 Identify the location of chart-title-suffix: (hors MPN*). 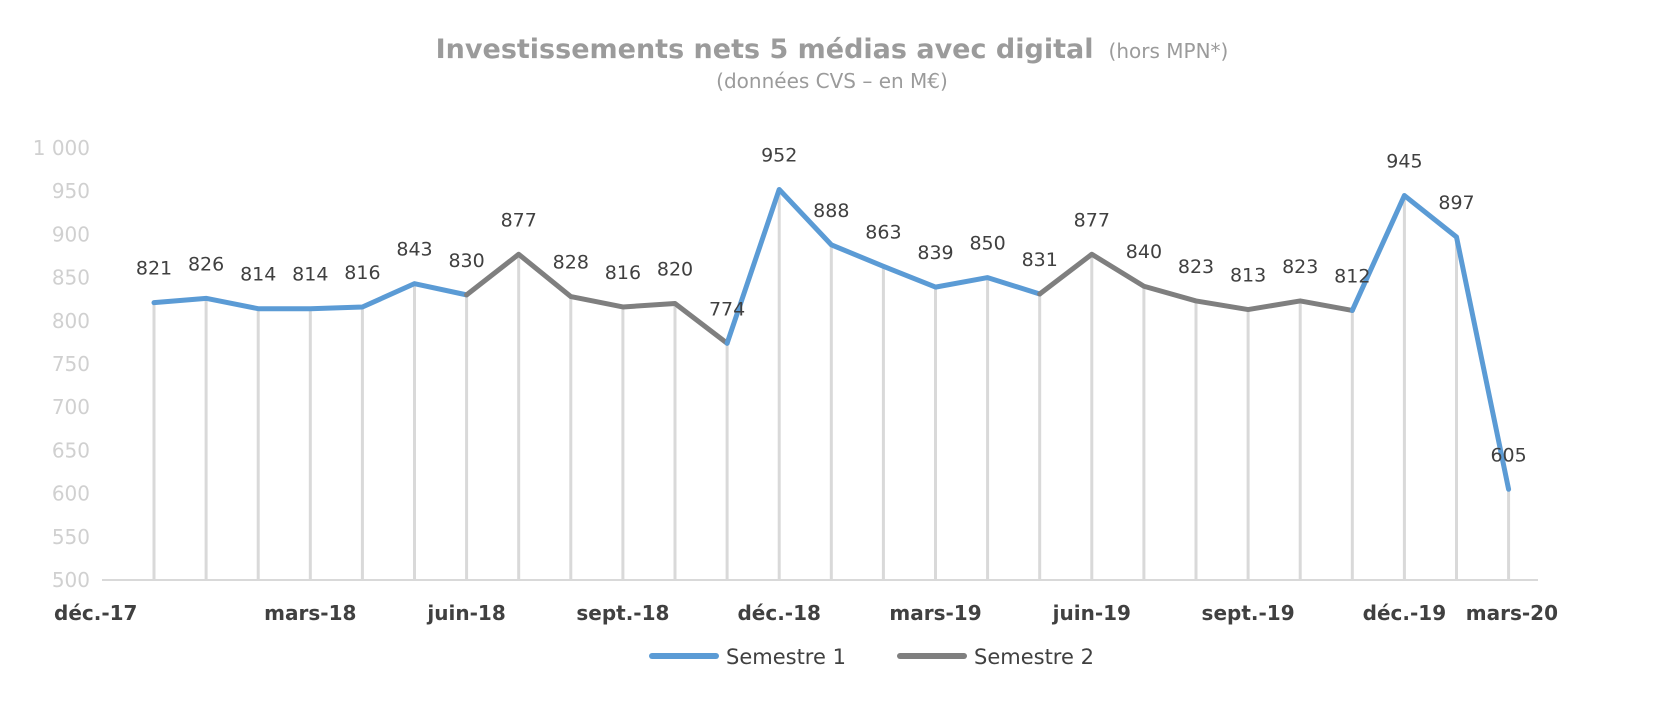
(1169, 51).